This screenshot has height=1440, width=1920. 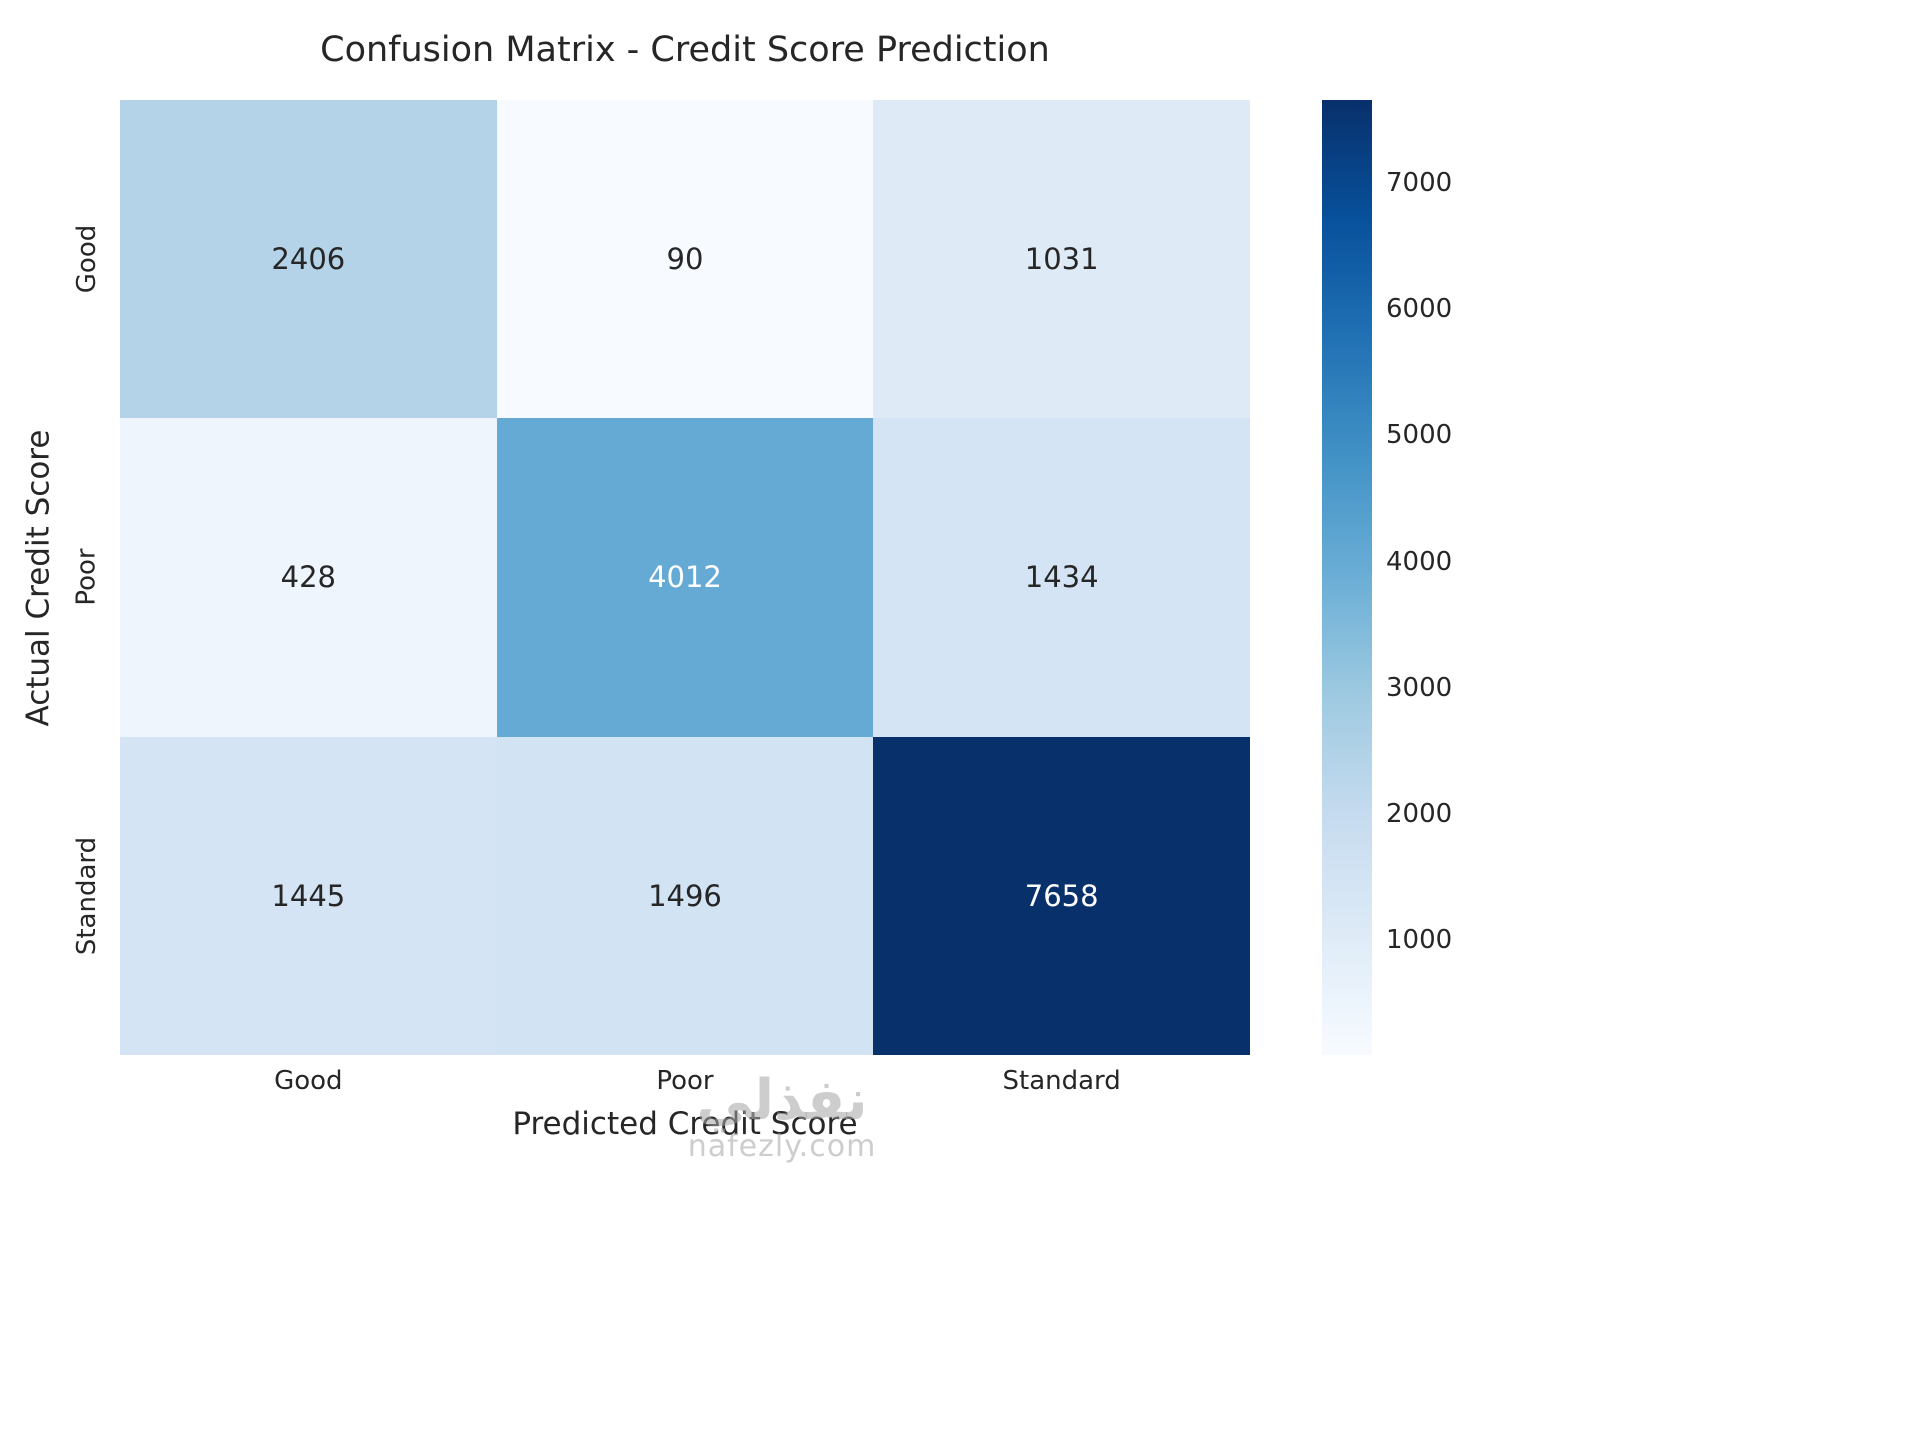 I want to click on x-tick-labels: Good Poor Standard, so click(x=685, y=1084).